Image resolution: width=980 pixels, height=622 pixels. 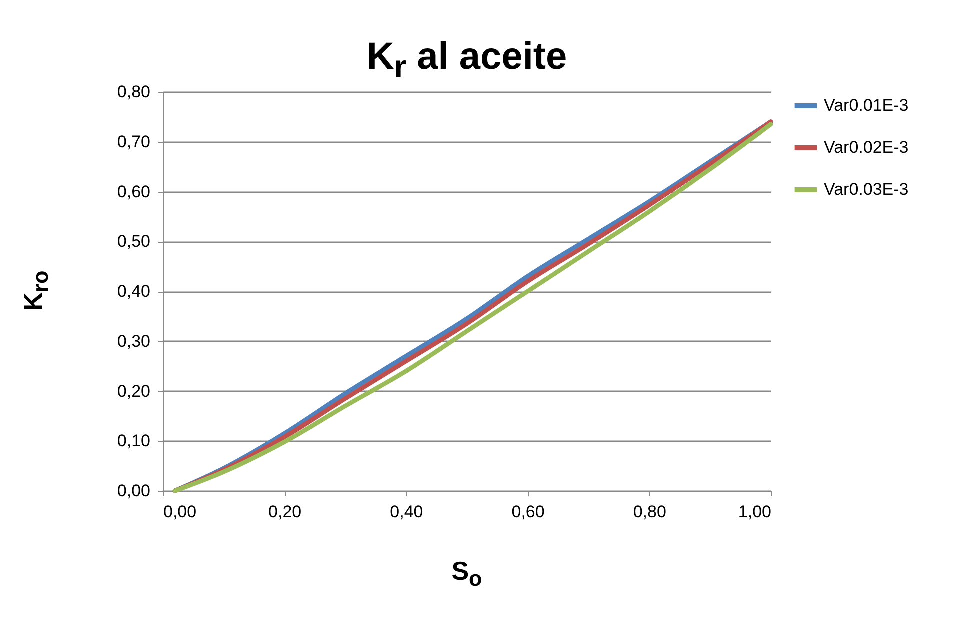 What do you see at coordinates (133, 291) in the screenshot?
I see `y-tick-label: 0,40` at bounding box center [133, 291].